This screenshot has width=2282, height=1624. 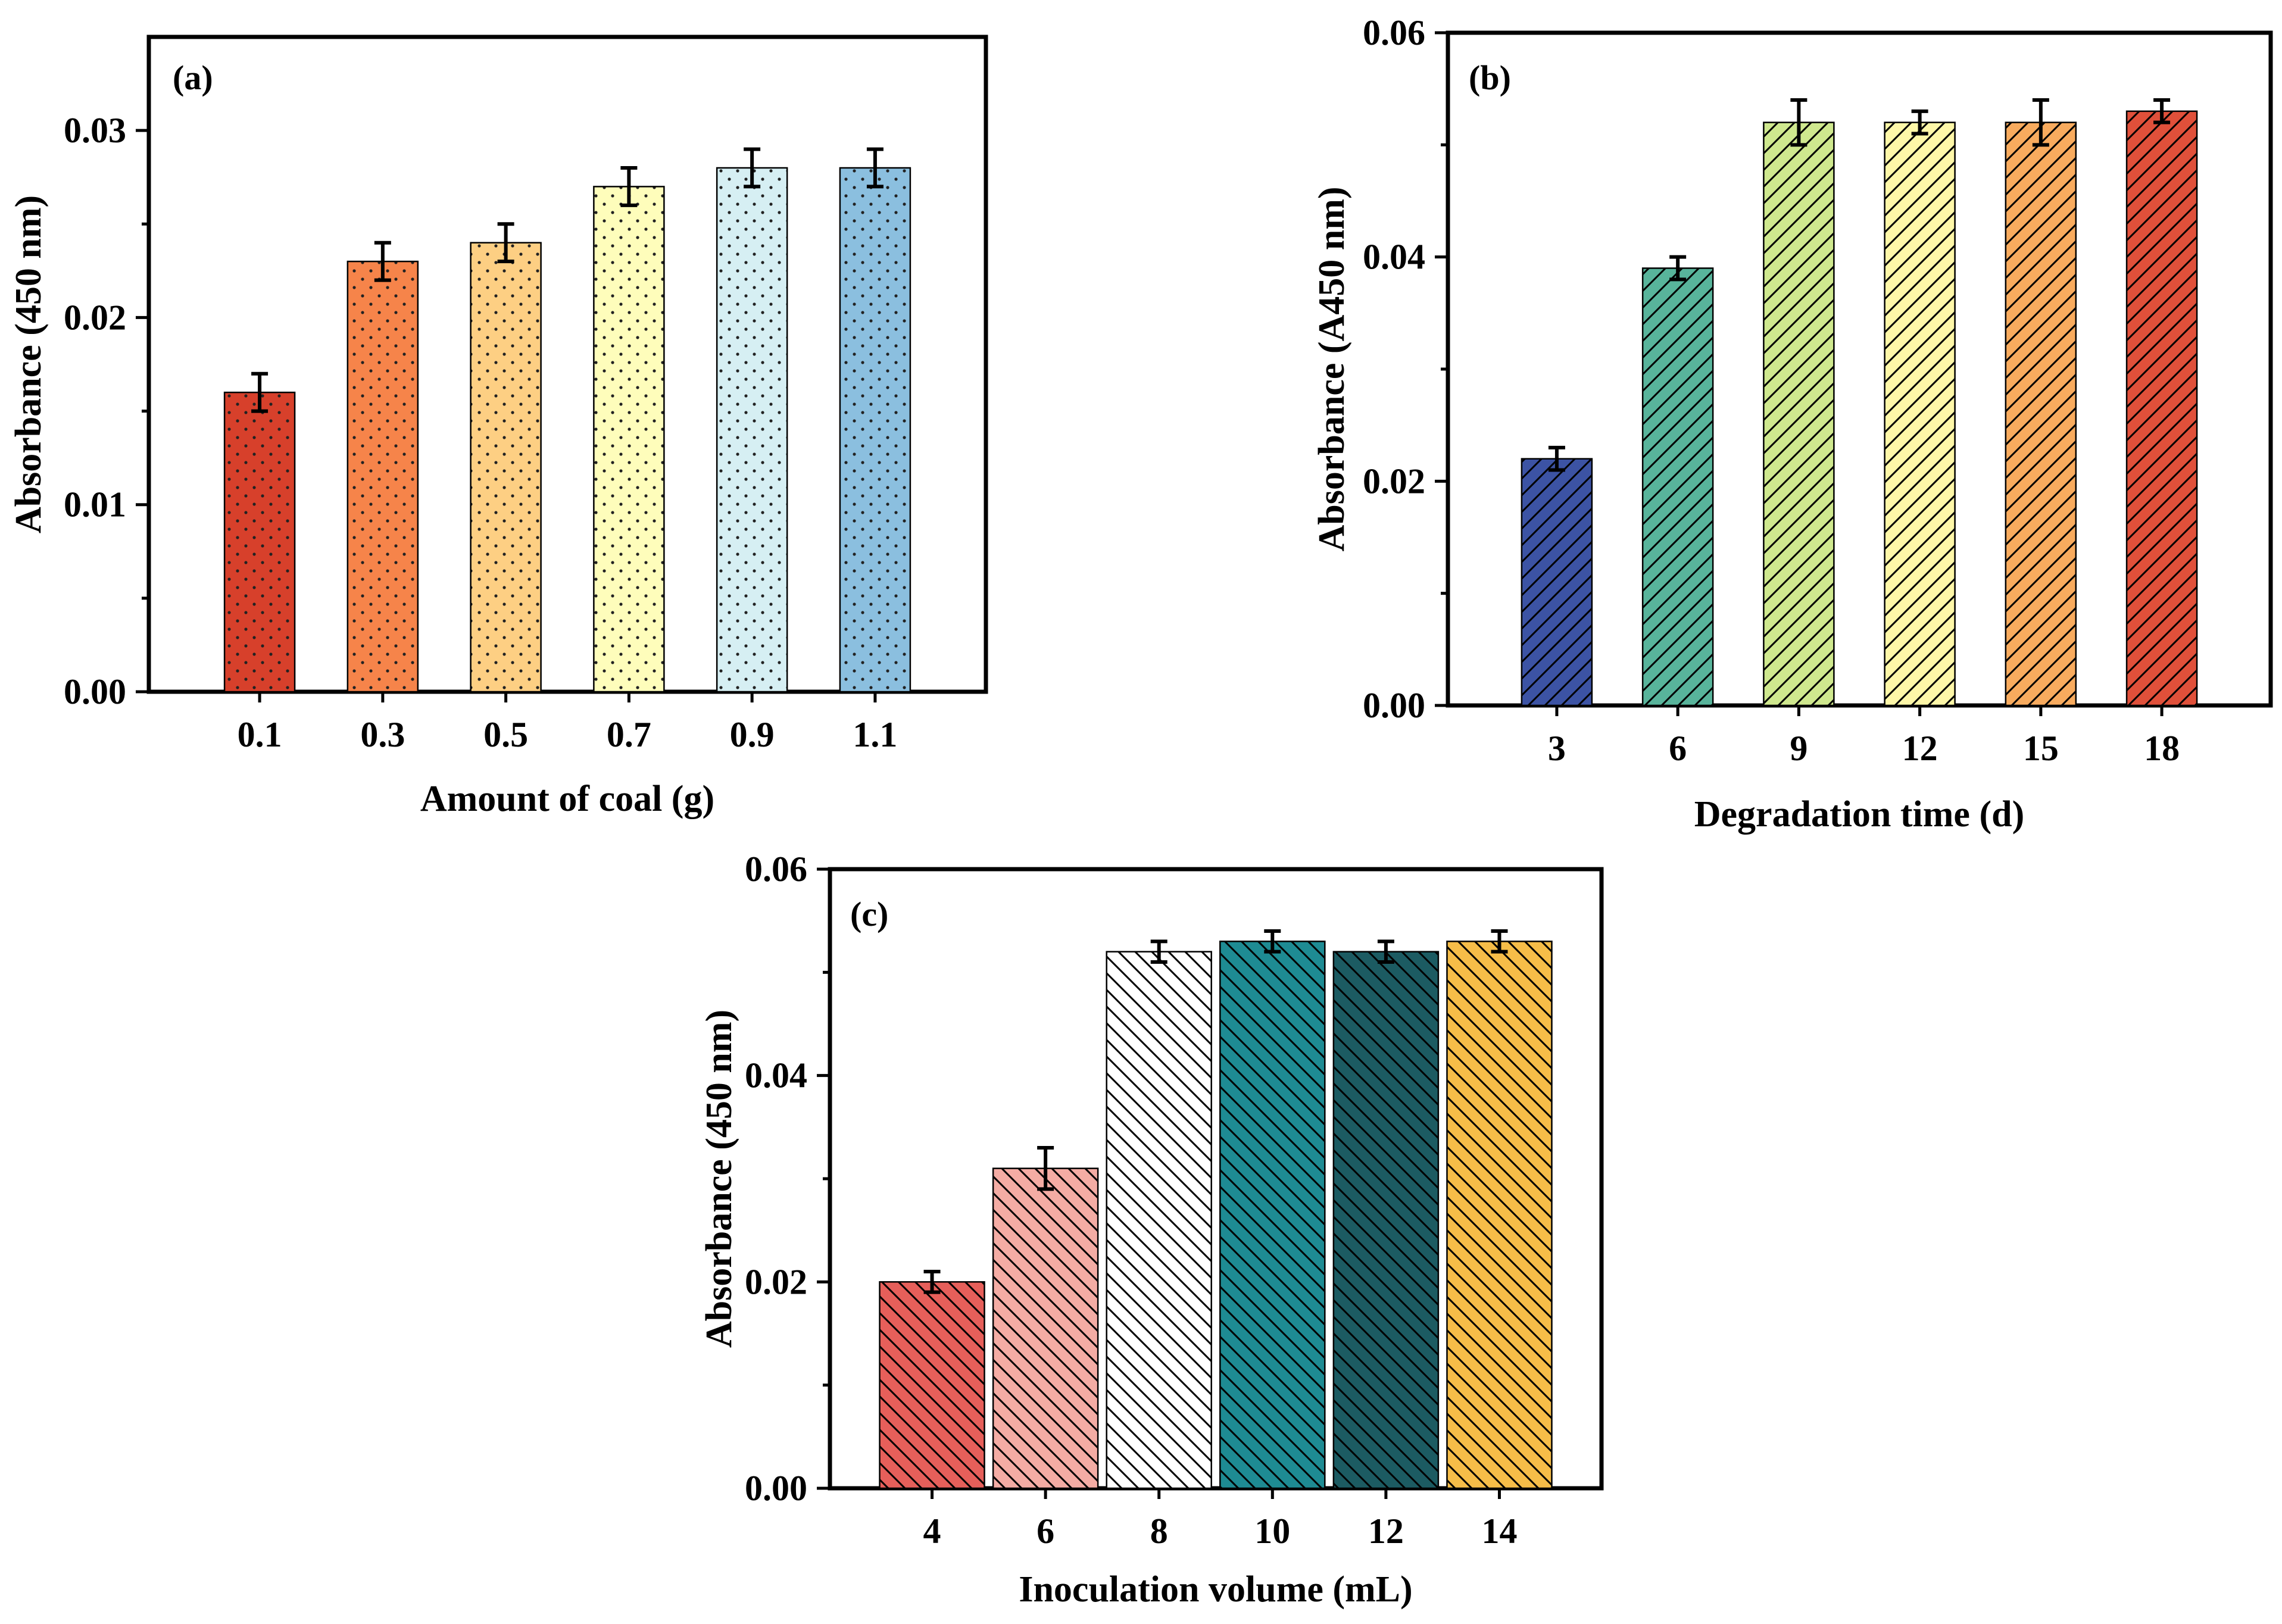 What do you see at coordinates (95, 505) in the screenshot?
I see `chart-a-y-tick-label-1: 0.01` at bounding box center [95, 505].